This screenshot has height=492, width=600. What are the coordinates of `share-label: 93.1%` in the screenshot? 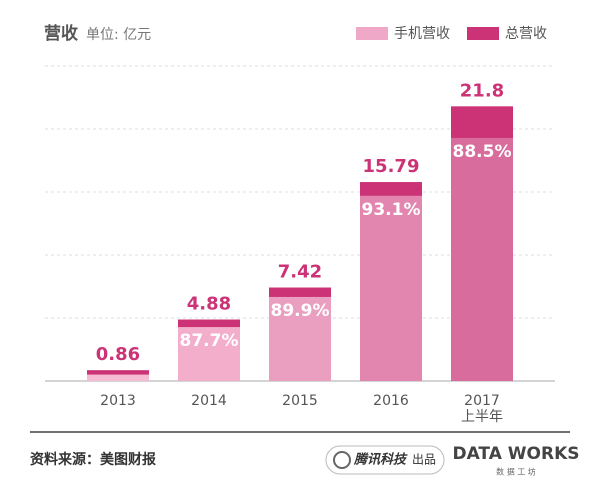 It's located at (391, 210).